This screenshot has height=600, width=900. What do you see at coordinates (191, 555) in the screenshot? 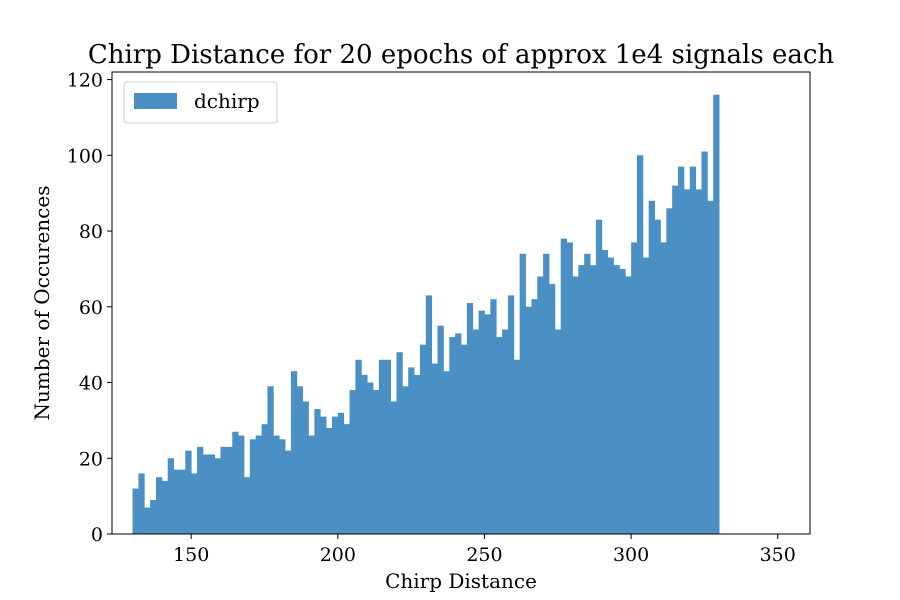
I see `x-tick-label: 150` at bounding box center [191, 555].